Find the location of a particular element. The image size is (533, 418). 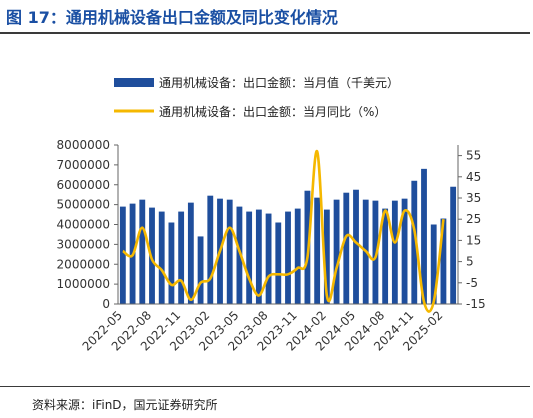

left-tick-label: 1000000 is located at coordinates (83, 284).